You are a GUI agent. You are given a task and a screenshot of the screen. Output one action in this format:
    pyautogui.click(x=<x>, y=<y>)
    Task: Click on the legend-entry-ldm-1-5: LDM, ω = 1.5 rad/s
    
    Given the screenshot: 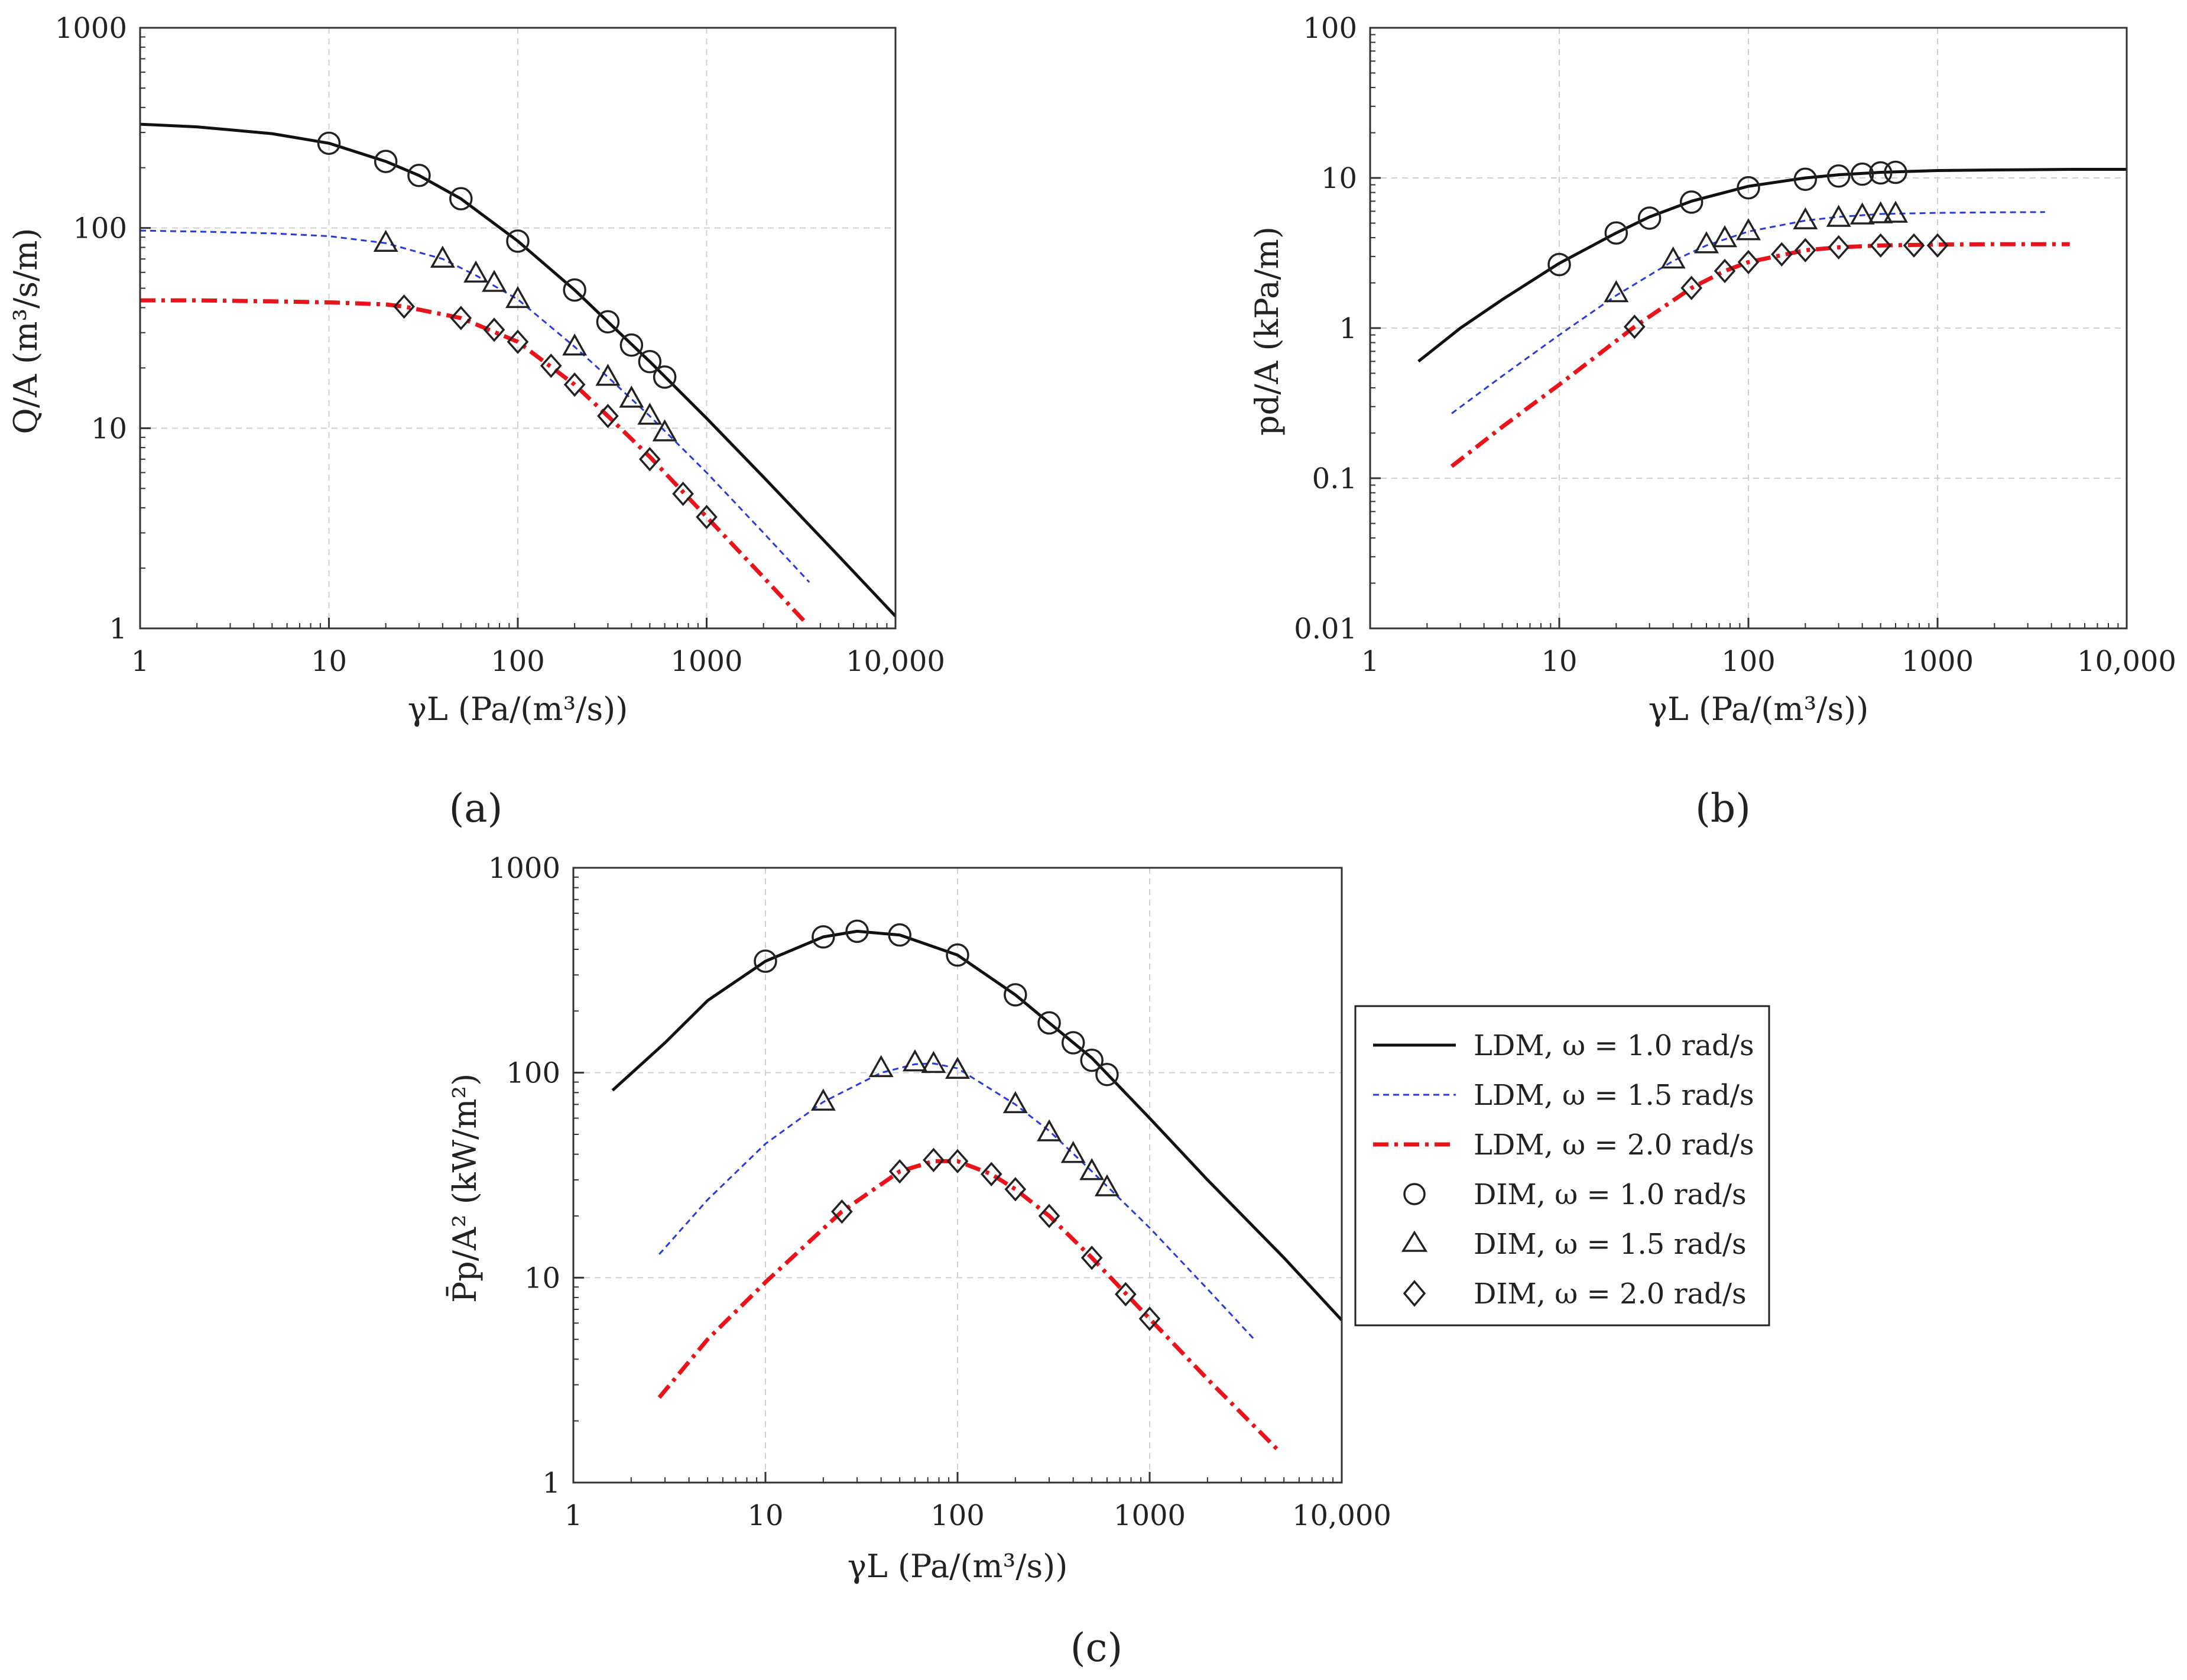 What is the action you would take?
    pyautogui.click(x=1563, y=1095)
    